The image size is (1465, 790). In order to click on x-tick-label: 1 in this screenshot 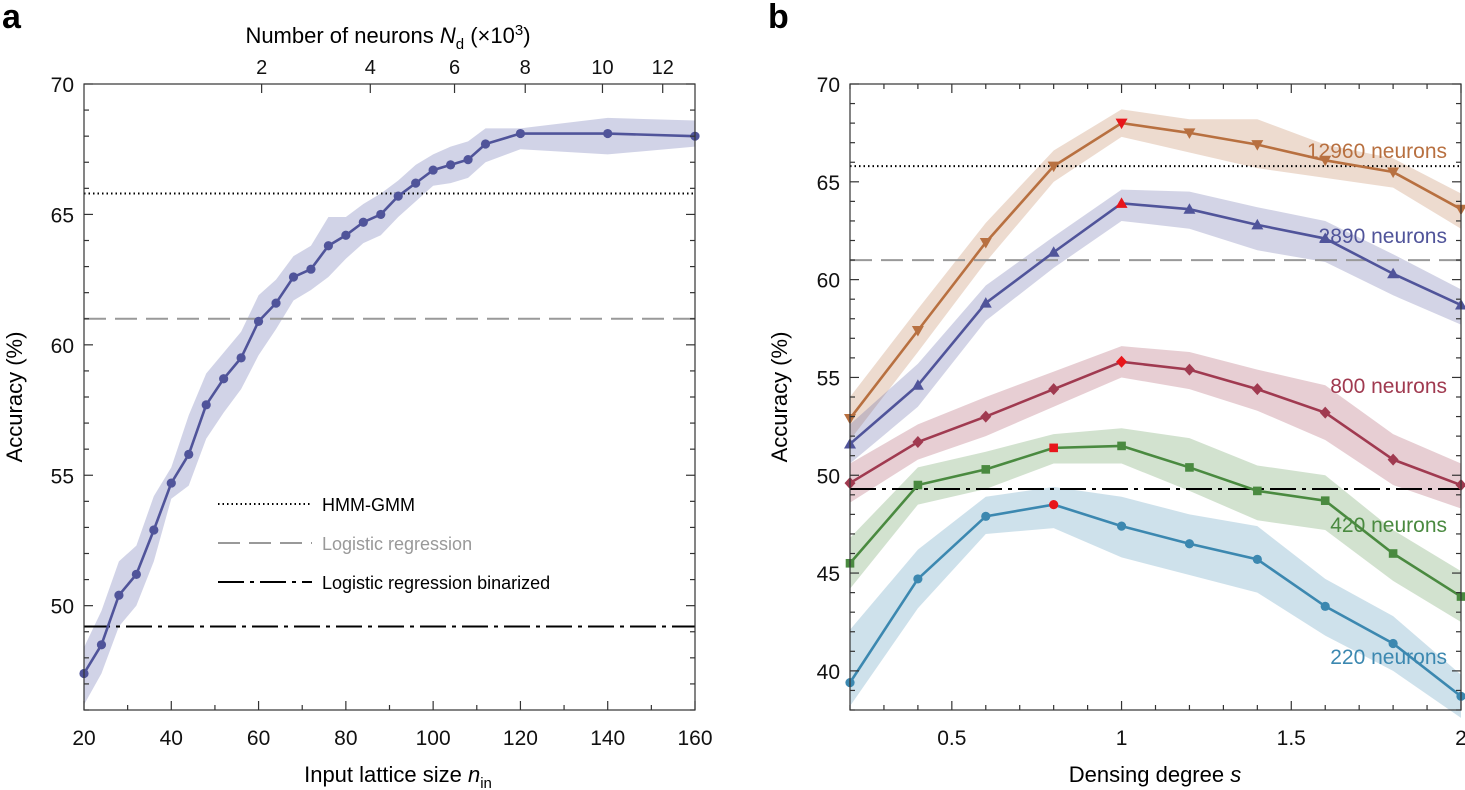, I will do `click(1122, 738)`.